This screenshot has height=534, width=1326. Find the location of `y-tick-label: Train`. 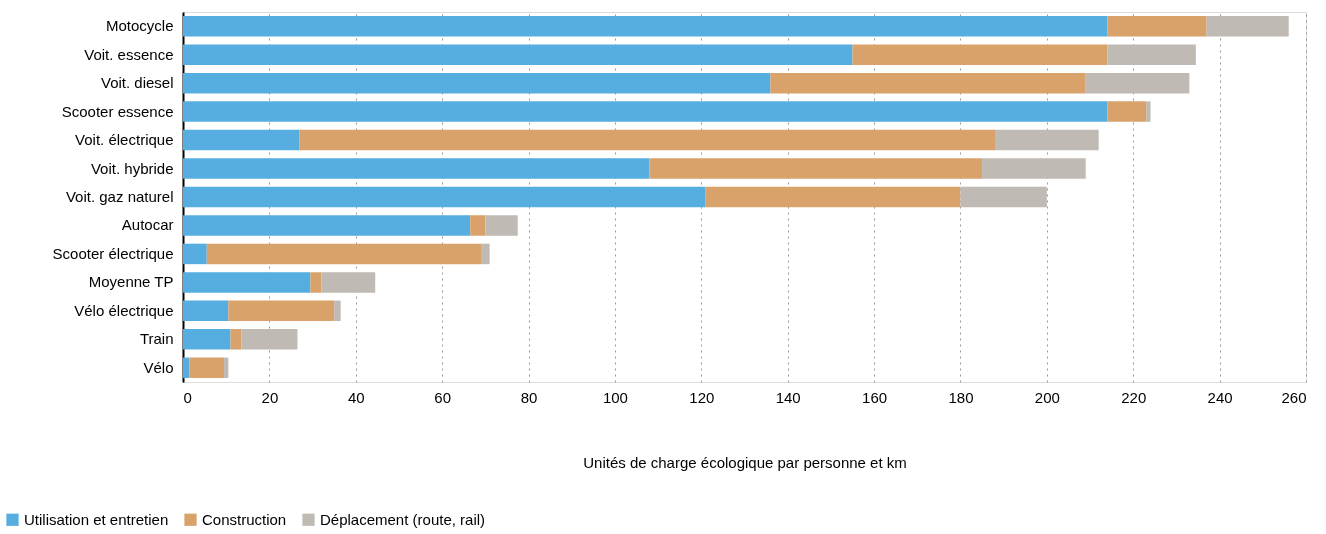

y-tick-label: Train is located at coordinates (156, 339).